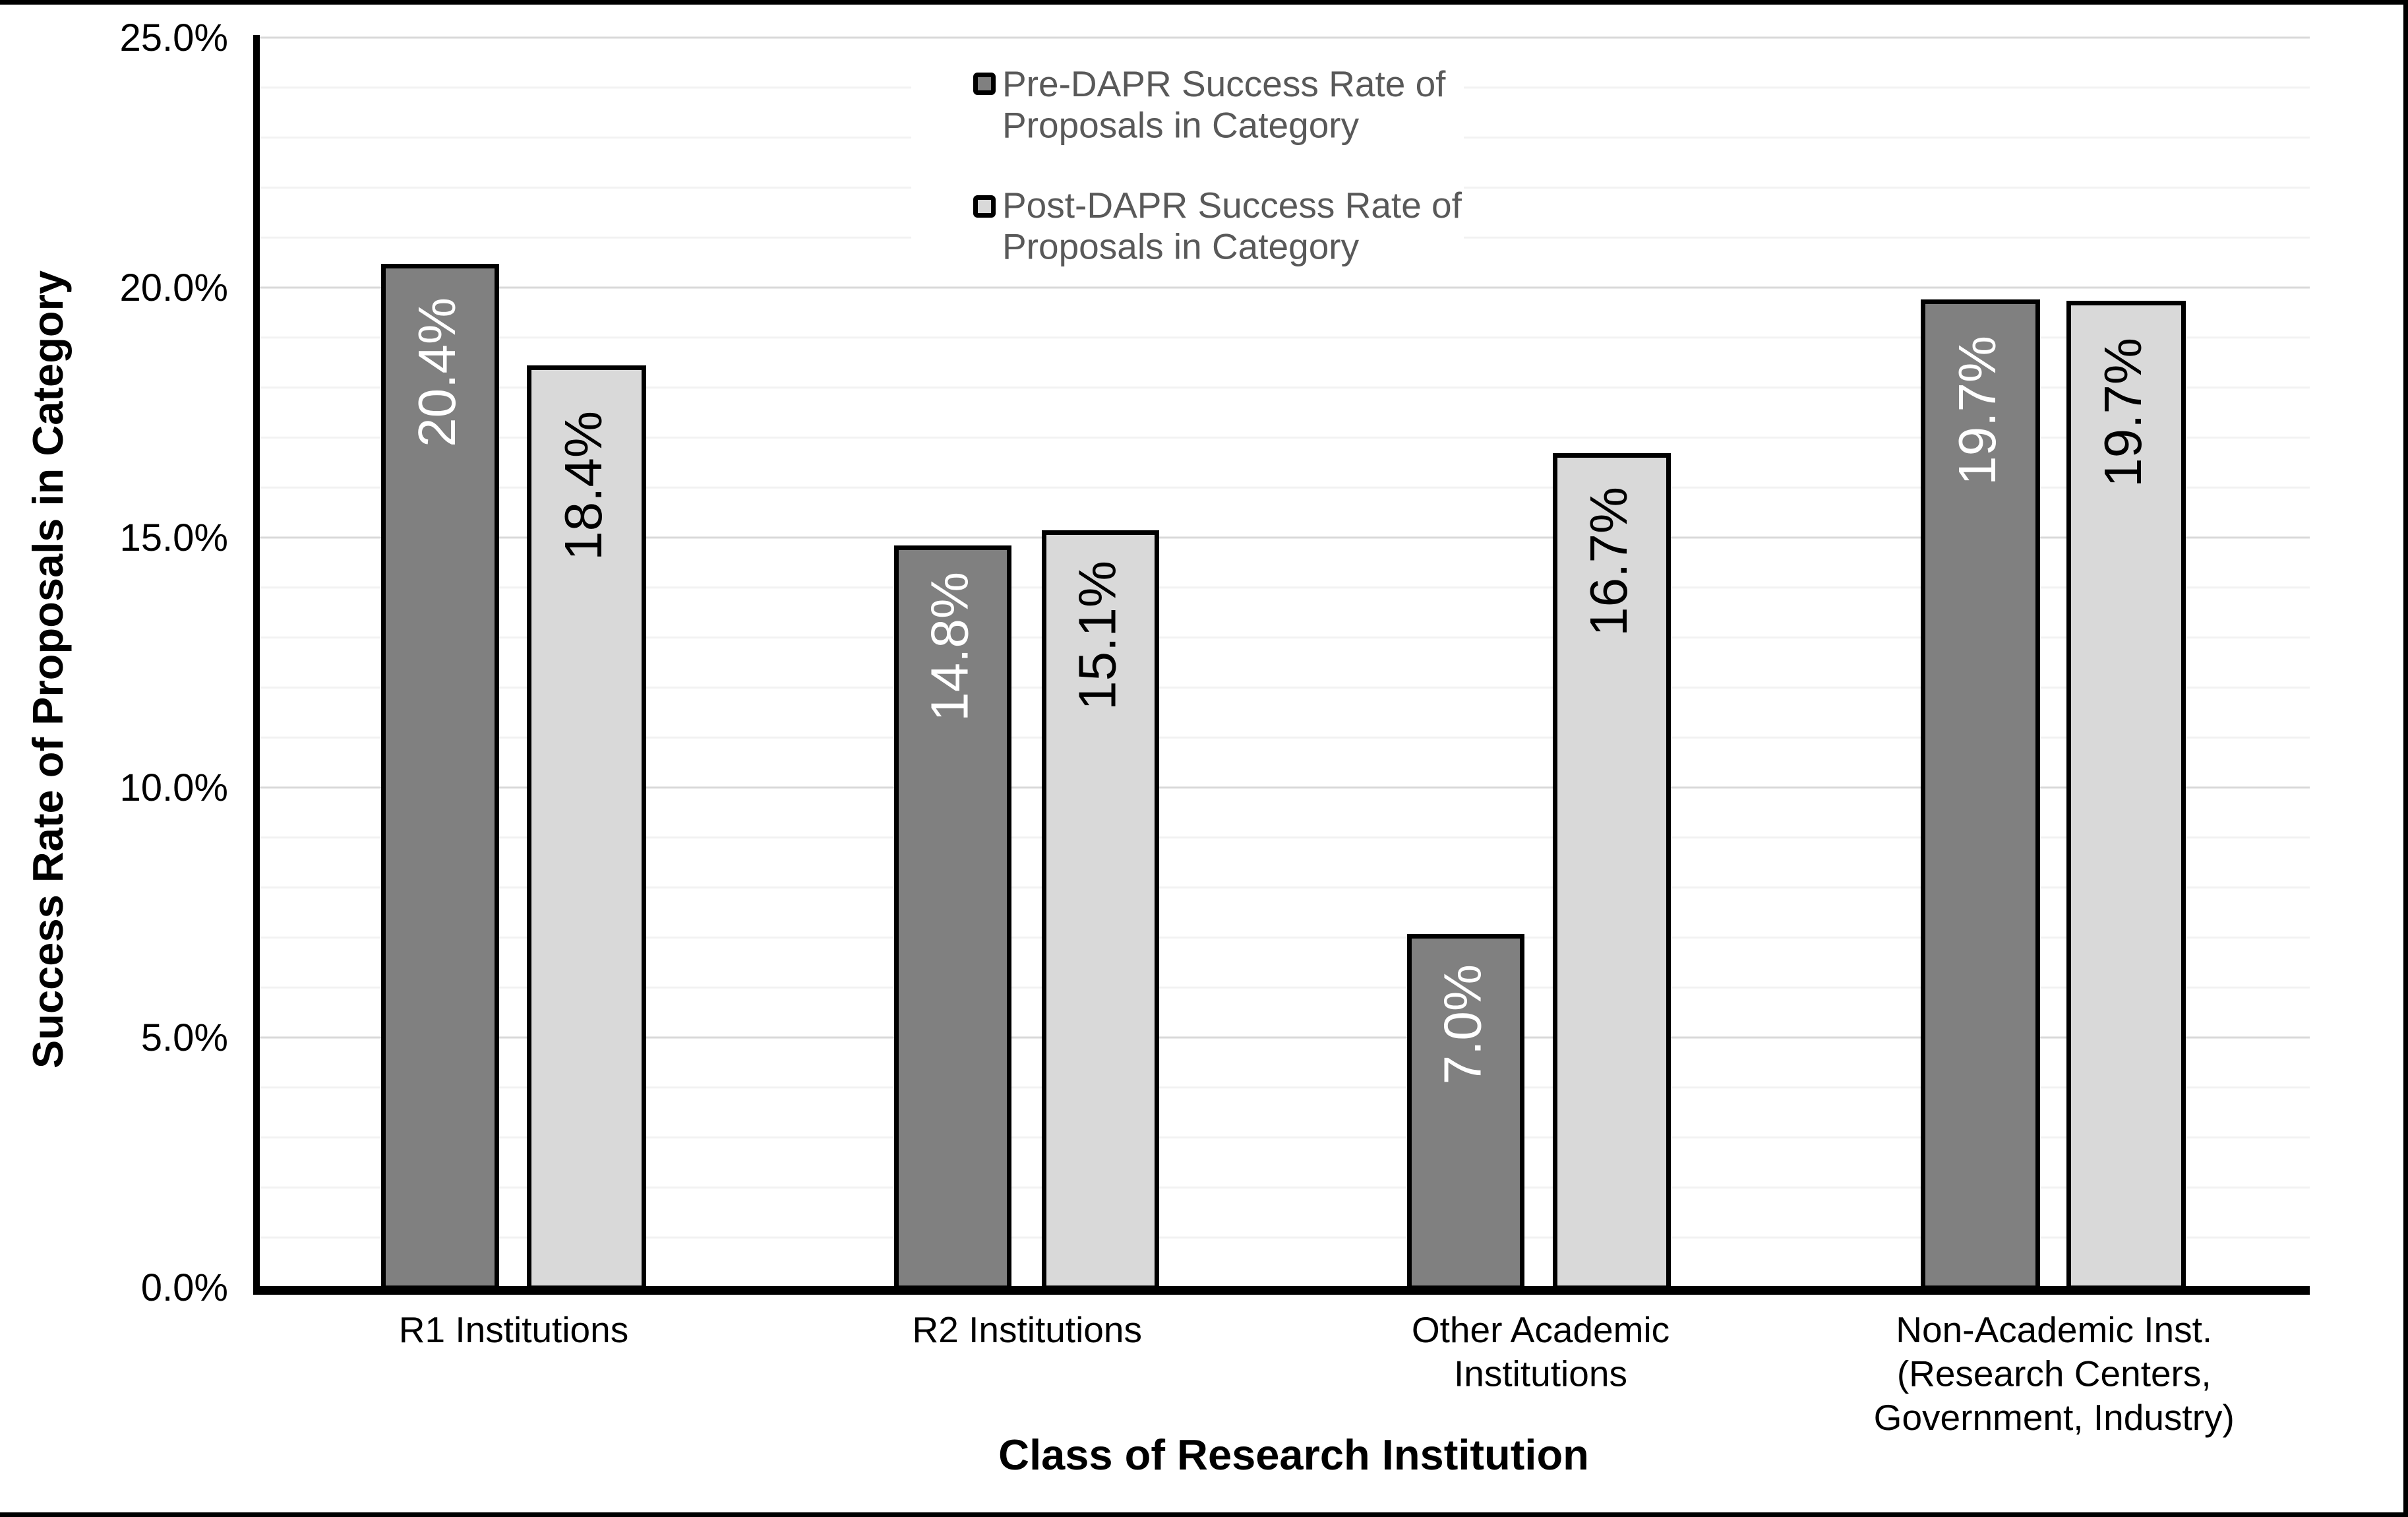 The width and height of the screenshot is (2408, 1517). Describe the element at coordinates (436, 372) in the screenshot. I see `svg-text: 20.4%` at that location.